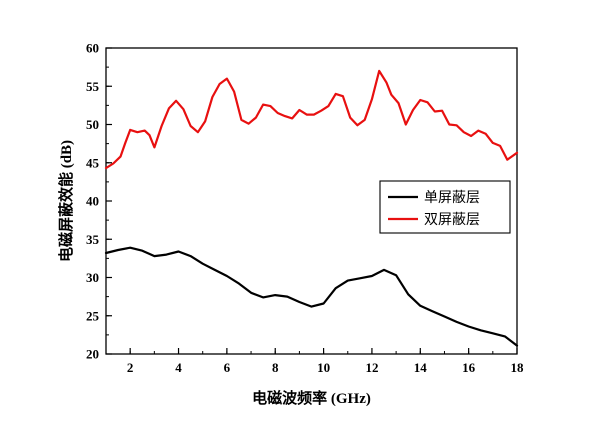 This screenshot has width=600, height=429. I want to click on x-tick-label: 6, so click(227, 367).